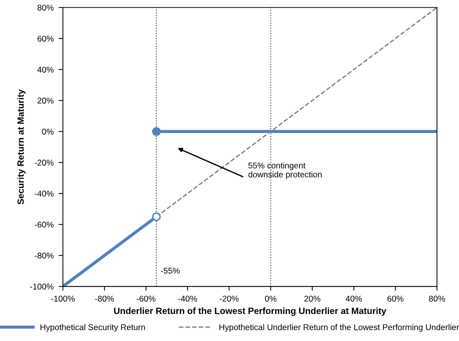 The height and width of the screenshot is (341, 459). I want to click on y-tick-label: 80%, so click(46, 7).